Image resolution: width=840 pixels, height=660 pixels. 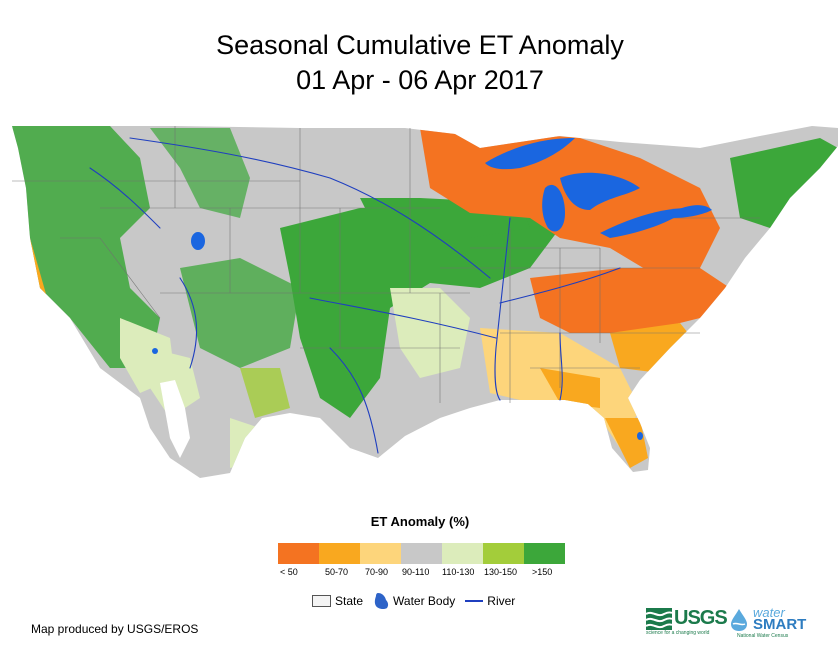 I want to click on legend-title: ET Anomaly (%), so click(x=420, y=521).